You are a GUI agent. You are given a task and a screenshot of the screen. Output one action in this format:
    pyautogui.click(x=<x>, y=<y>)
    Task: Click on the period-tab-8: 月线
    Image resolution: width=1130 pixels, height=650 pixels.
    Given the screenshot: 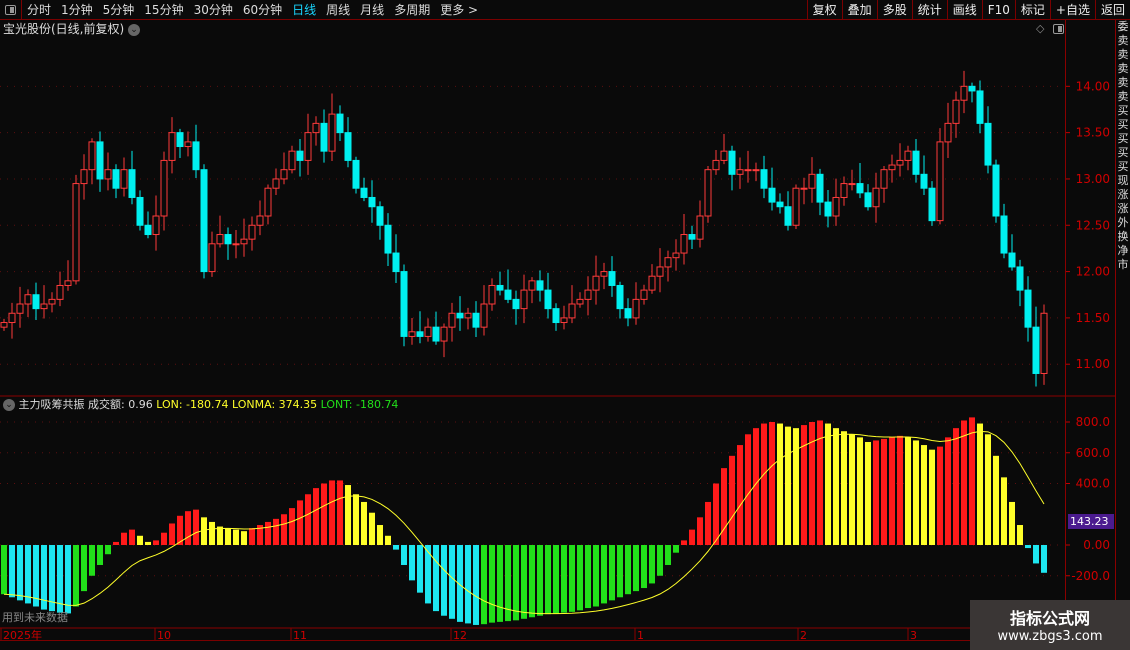 What is the action you would take?
    pyautogui.click(x=372, y=10)
    